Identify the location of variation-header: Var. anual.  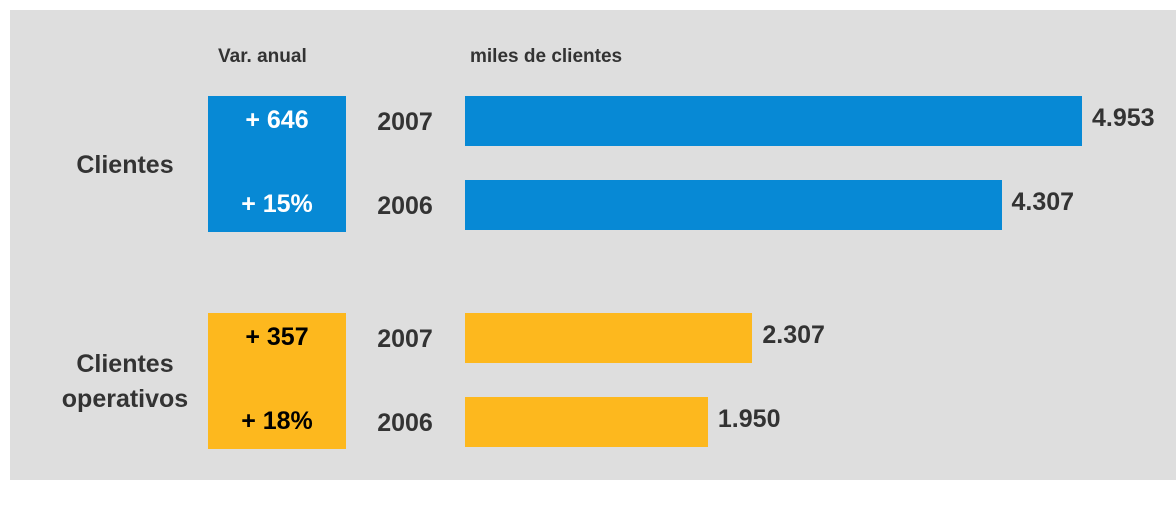
(262, 56).